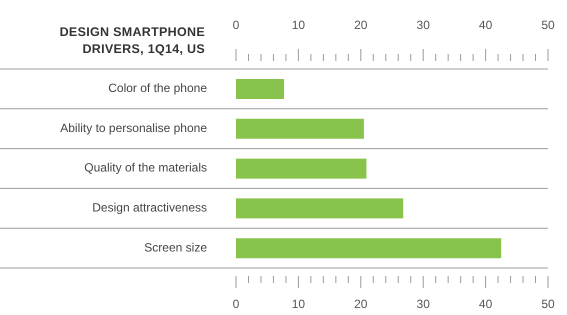  What do you see at coordinates (548, 25) in the screenshot?
I see `x2-tick-label: 50` at bounding box center [548, 25].